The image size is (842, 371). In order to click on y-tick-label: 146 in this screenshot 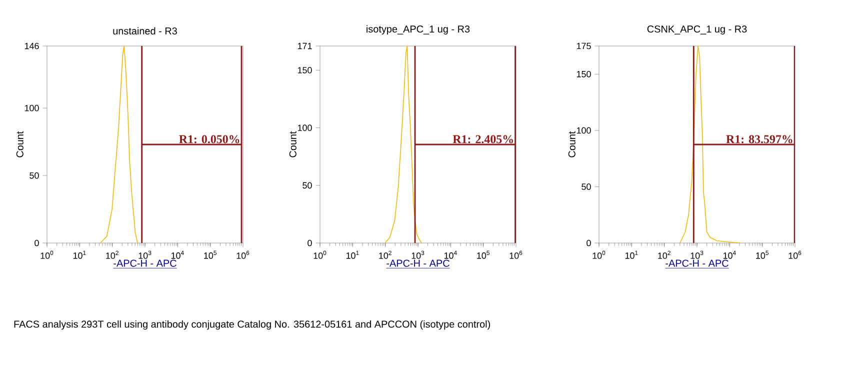, I will do `click(31, 46)`.